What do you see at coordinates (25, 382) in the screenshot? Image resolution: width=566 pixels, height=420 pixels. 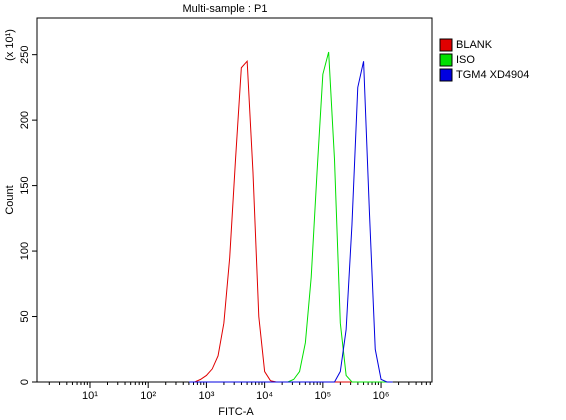 I see `y-tick-label: 0` at bounding box center [25, 382].